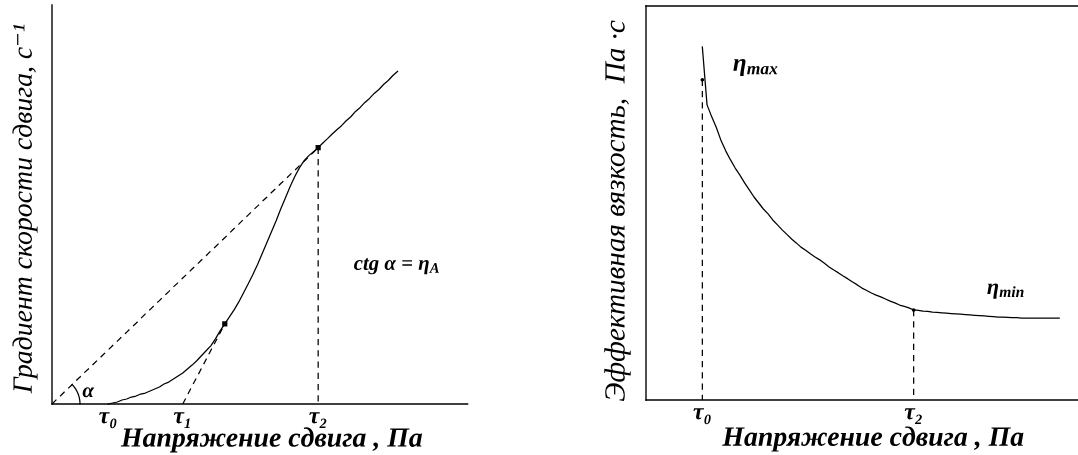  I want to click on x-tick-label: τ₁, so click(181, 420).